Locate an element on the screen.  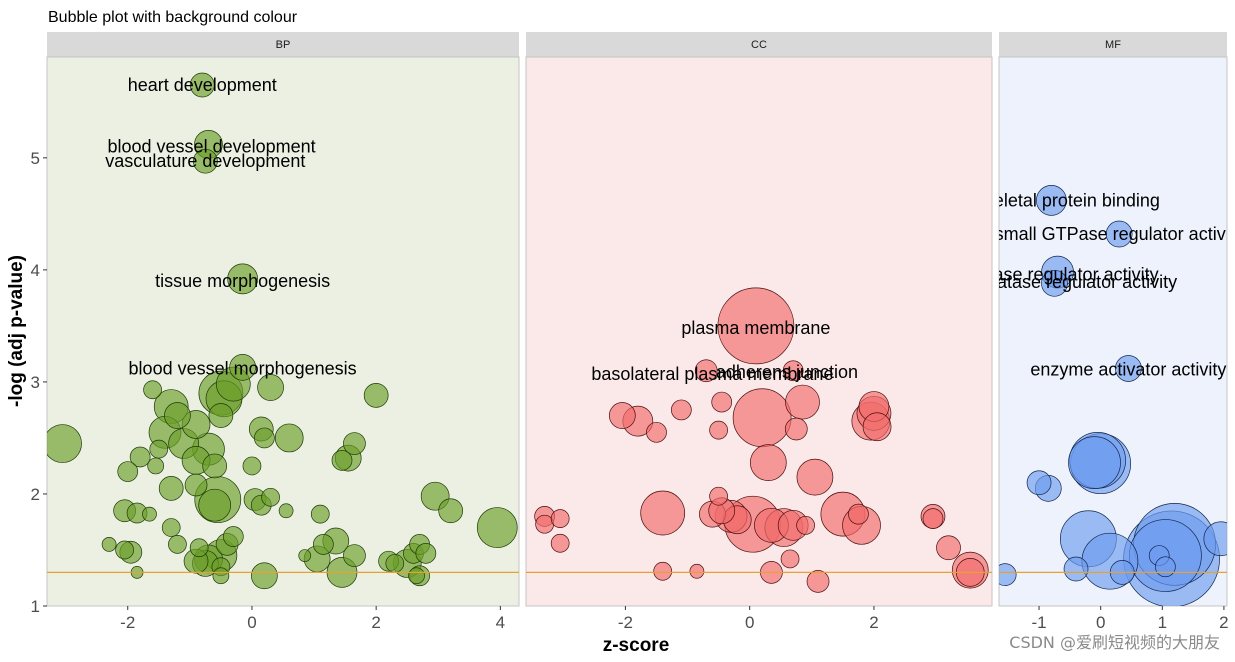
bubble-label: cytoskeletal protein binding is located at coordinates (1051, 200).